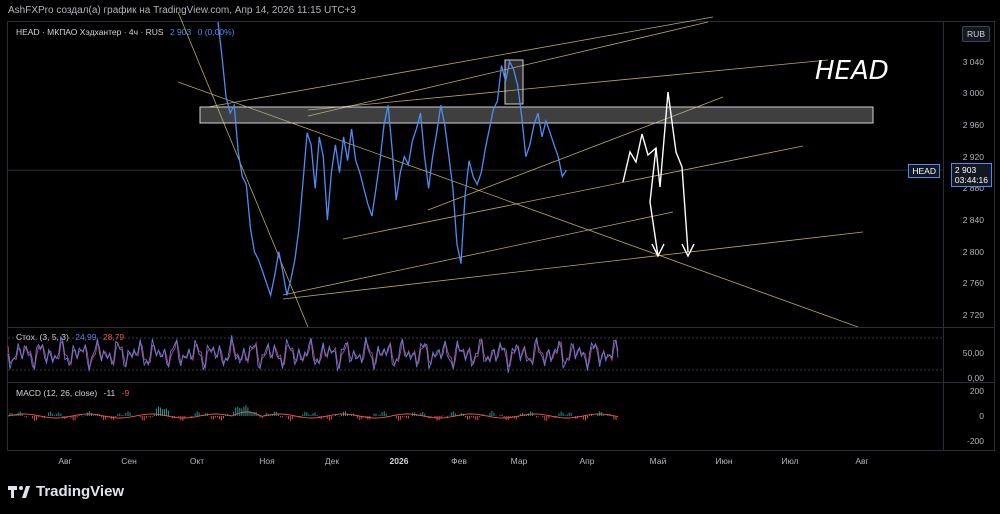 The width and height of the screenshot is (1000, 514). What do you see at coordinates (42, 337) in the screenshot?
I see `stoch-name: Стох. (3, 5, 3)` at bounding box center [42, 337].